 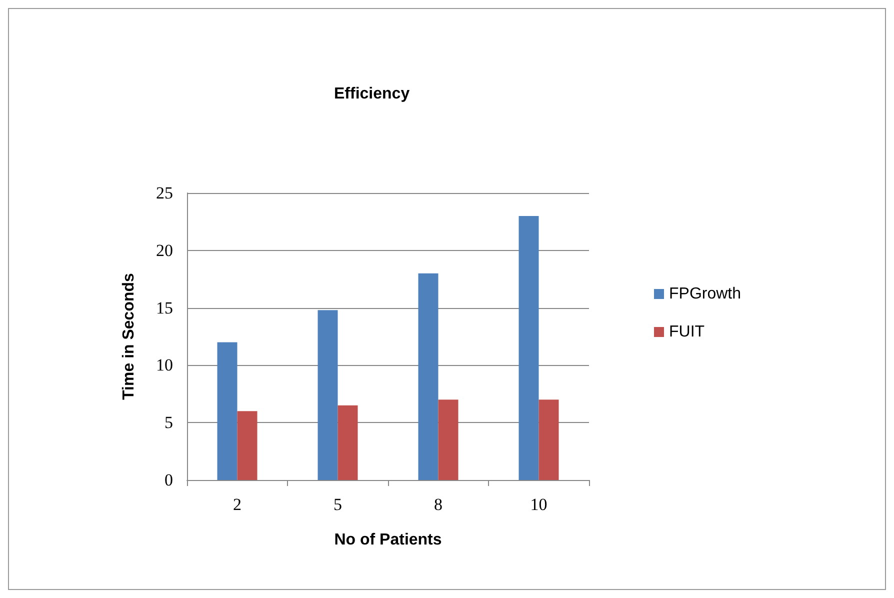 What do you see at coordinates (129, 336) in the screenshot?
I see `y-axis-title: Time in Seconds` at bounding box center [129, 336].